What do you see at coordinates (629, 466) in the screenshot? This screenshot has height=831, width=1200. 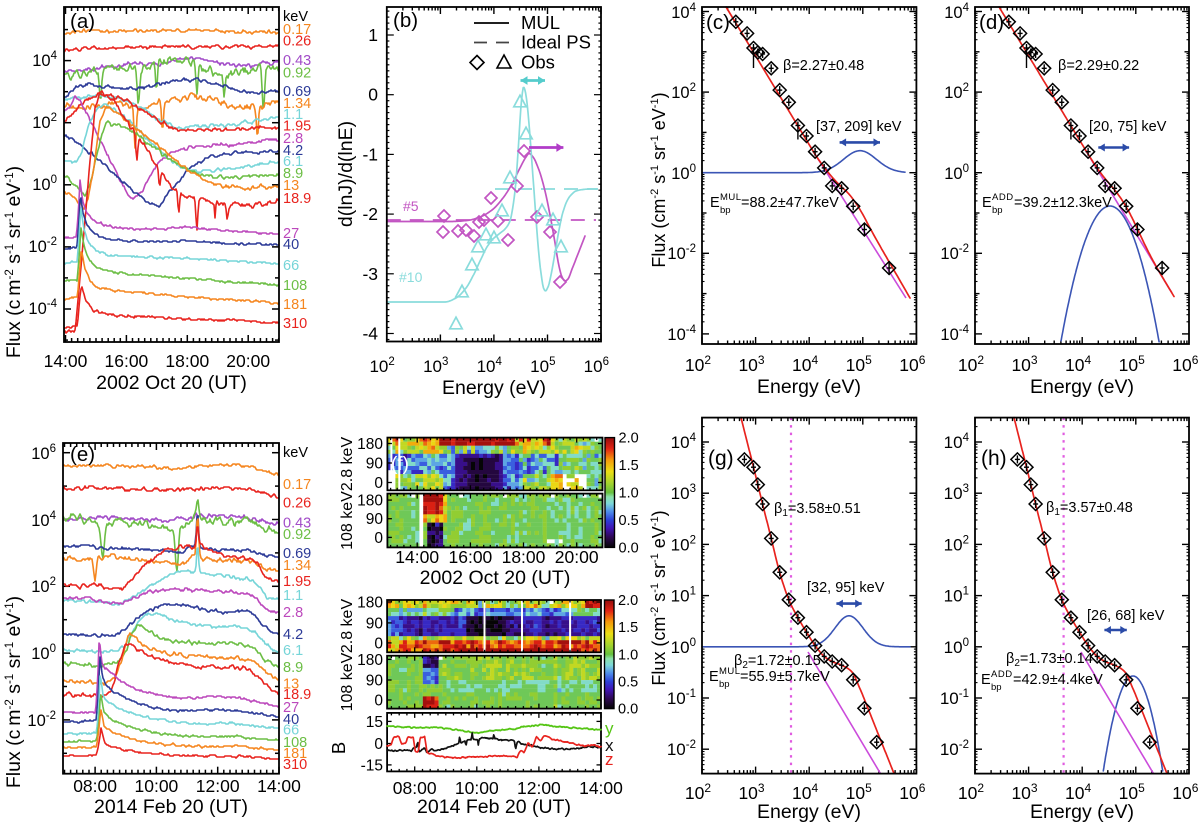 I see `svg-text: 1.5` at bounding box center [629, 466].